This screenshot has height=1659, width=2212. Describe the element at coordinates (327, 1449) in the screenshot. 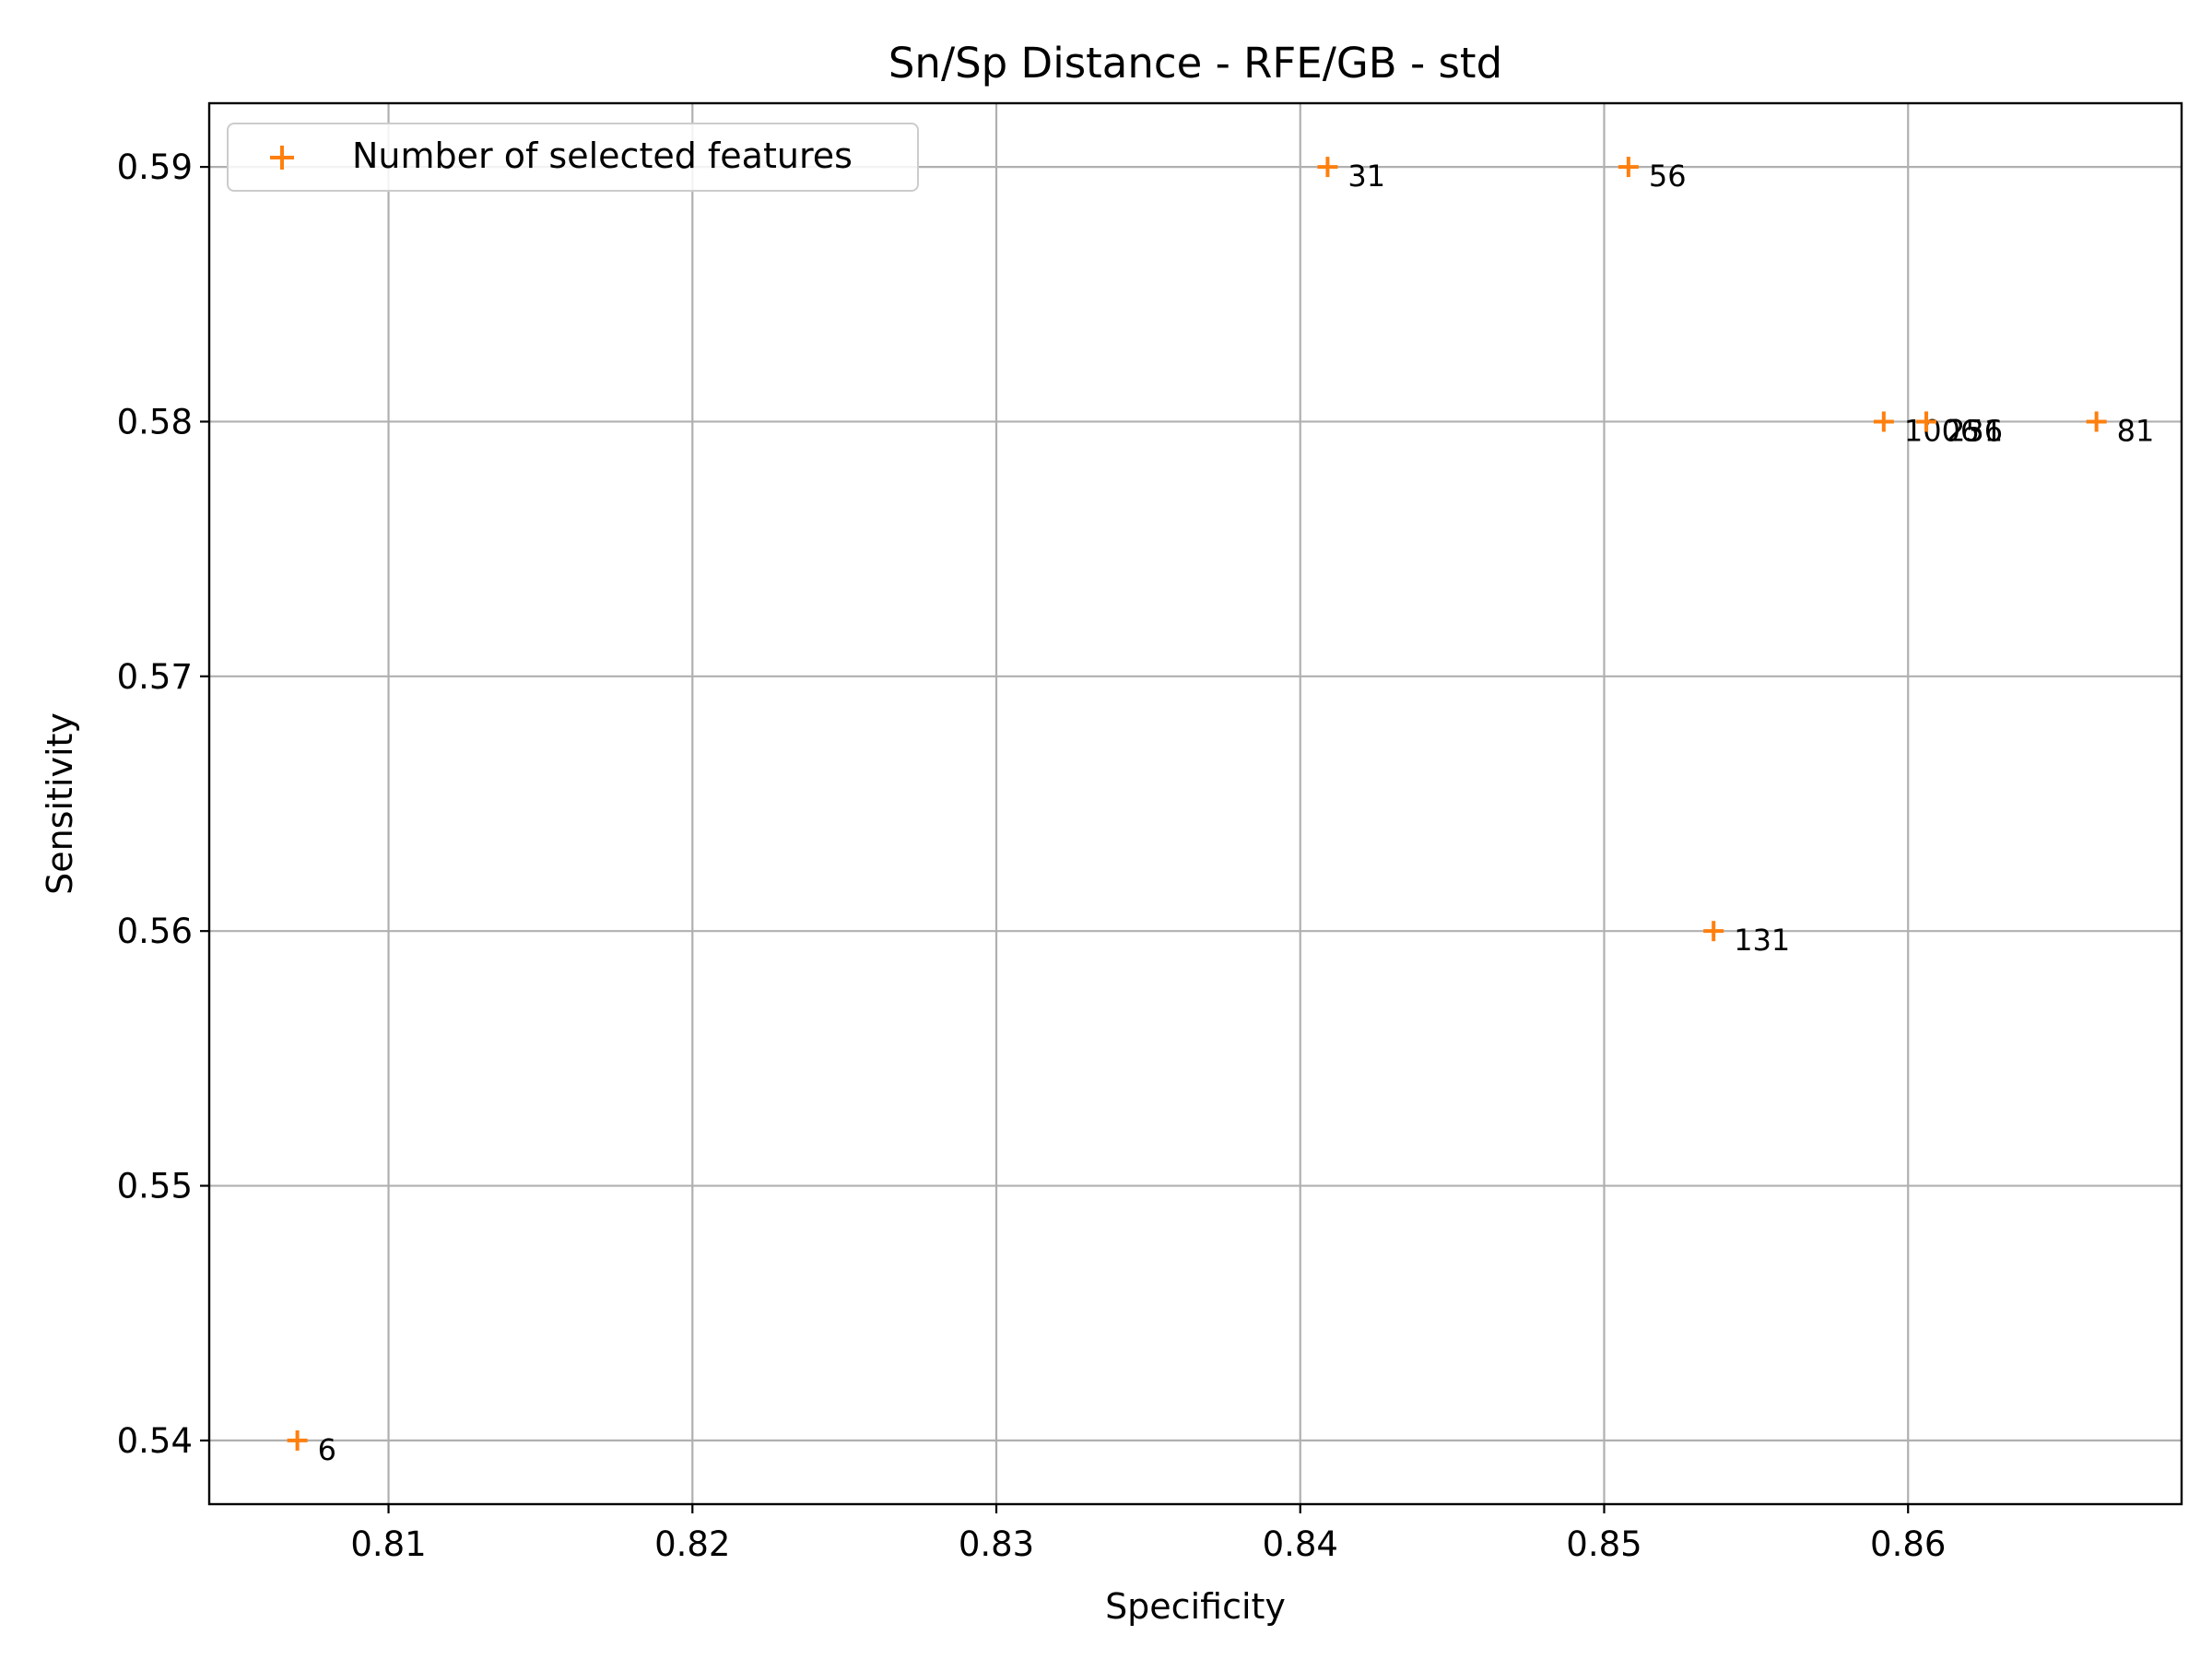

I see `point-label: 6` at that location.